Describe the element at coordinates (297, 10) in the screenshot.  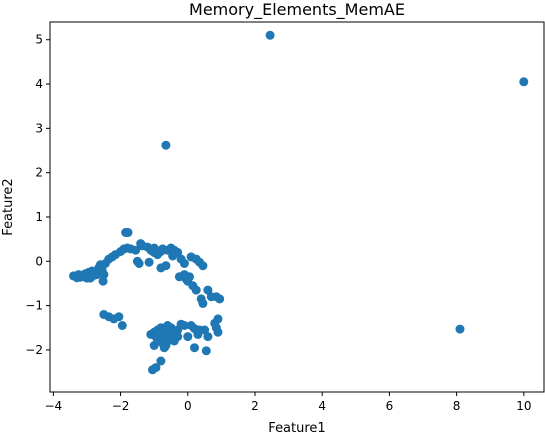
I see `chart-title: Memory_Elements_MemAE` at that location.